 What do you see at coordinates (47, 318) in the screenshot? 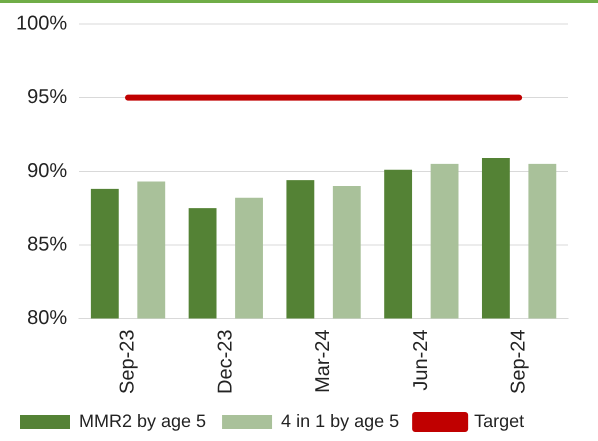
I see `y-tick-label: 80%` at bounding box center [47, 318].